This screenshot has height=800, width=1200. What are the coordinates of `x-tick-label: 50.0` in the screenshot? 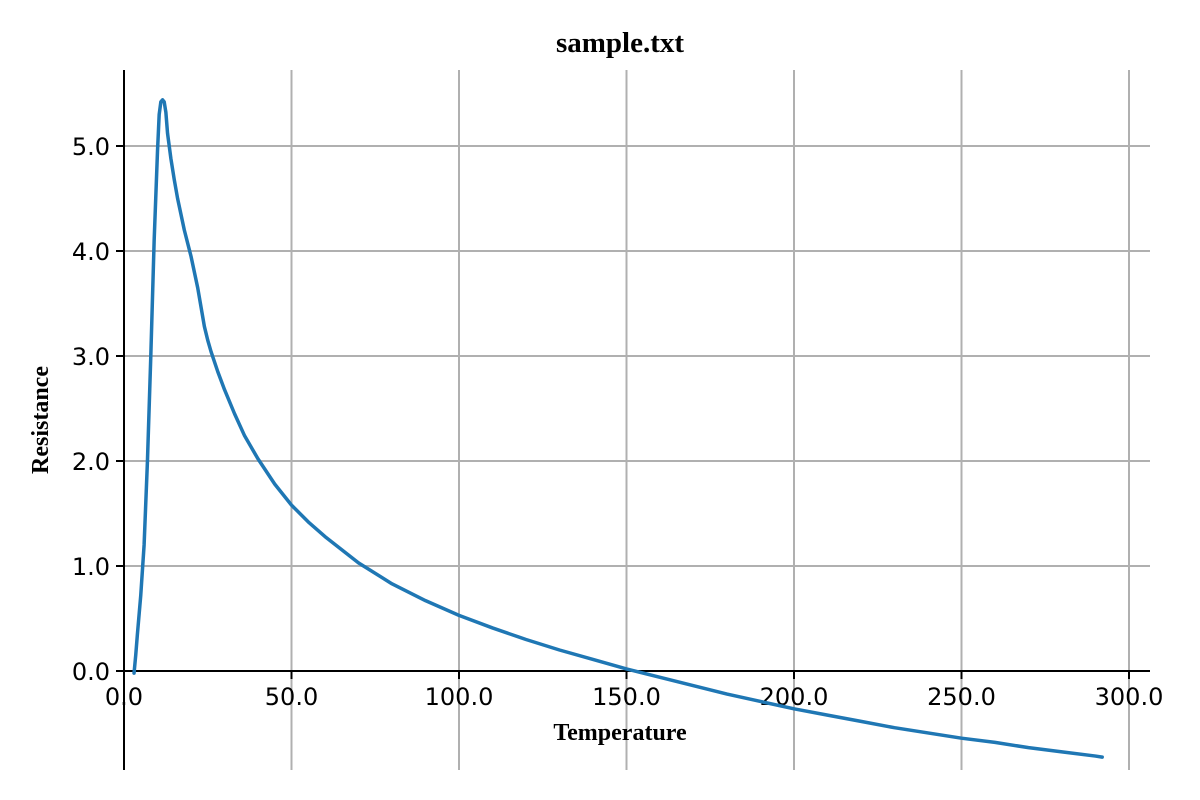 It's located at (291, 697).